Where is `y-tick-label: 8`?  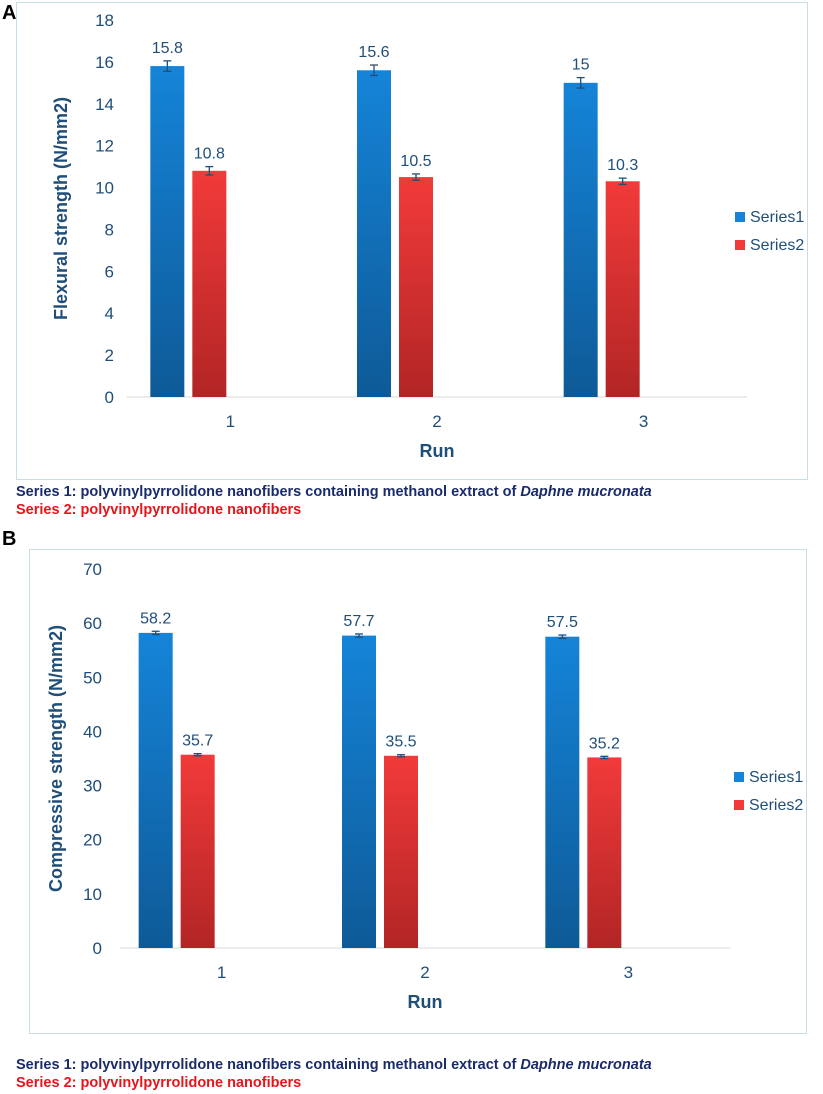
y-tick-label: 8 is located at coordinates (109, 229).